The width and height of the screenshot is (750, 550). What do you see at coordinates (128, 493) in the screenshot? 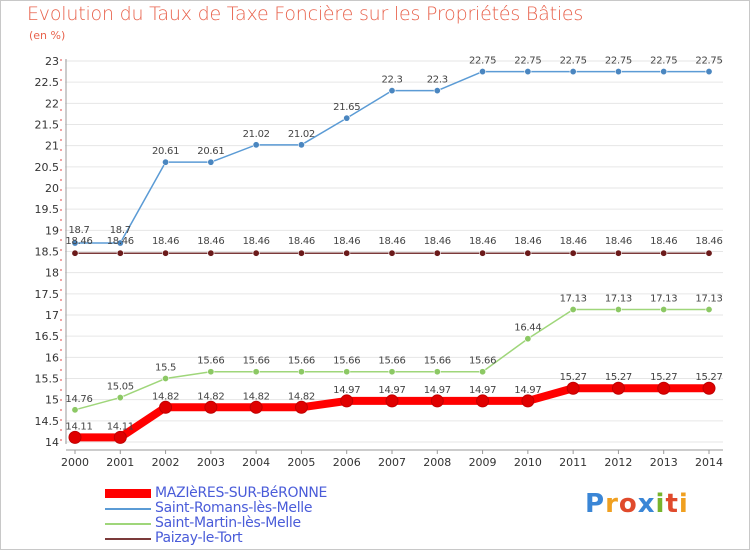
I see `legend-swatch-mazieres` at bounding box center [128, 493].